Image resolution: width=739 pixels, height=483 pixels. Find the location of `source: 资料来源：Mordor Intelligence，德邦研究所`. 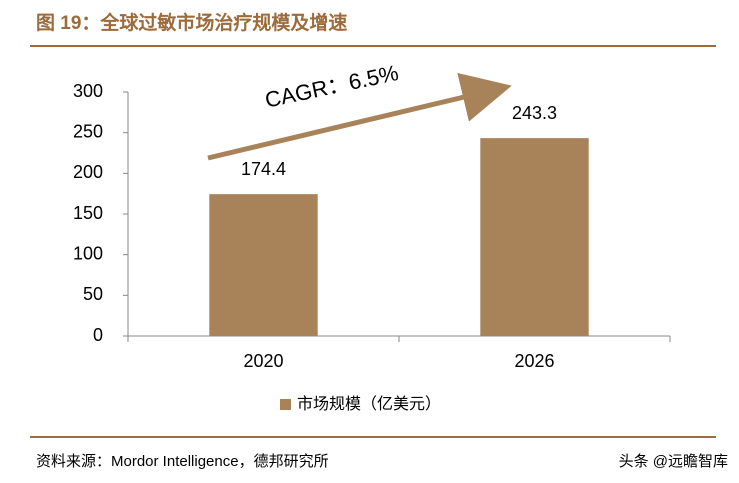

source: 资料来源：Mordor Intelligence，德邦研究所 is located at coordinates (182, 461).